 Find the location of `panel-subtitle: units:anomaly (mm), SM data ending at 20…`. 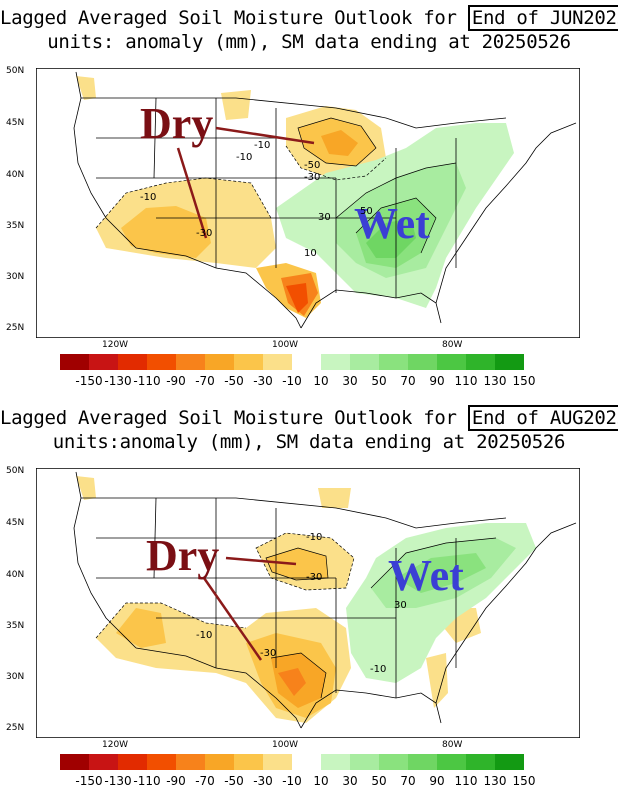

panel-subtitle: units:anomaly (mm), SM data ending at 20… is located at coordinates (309, 442).